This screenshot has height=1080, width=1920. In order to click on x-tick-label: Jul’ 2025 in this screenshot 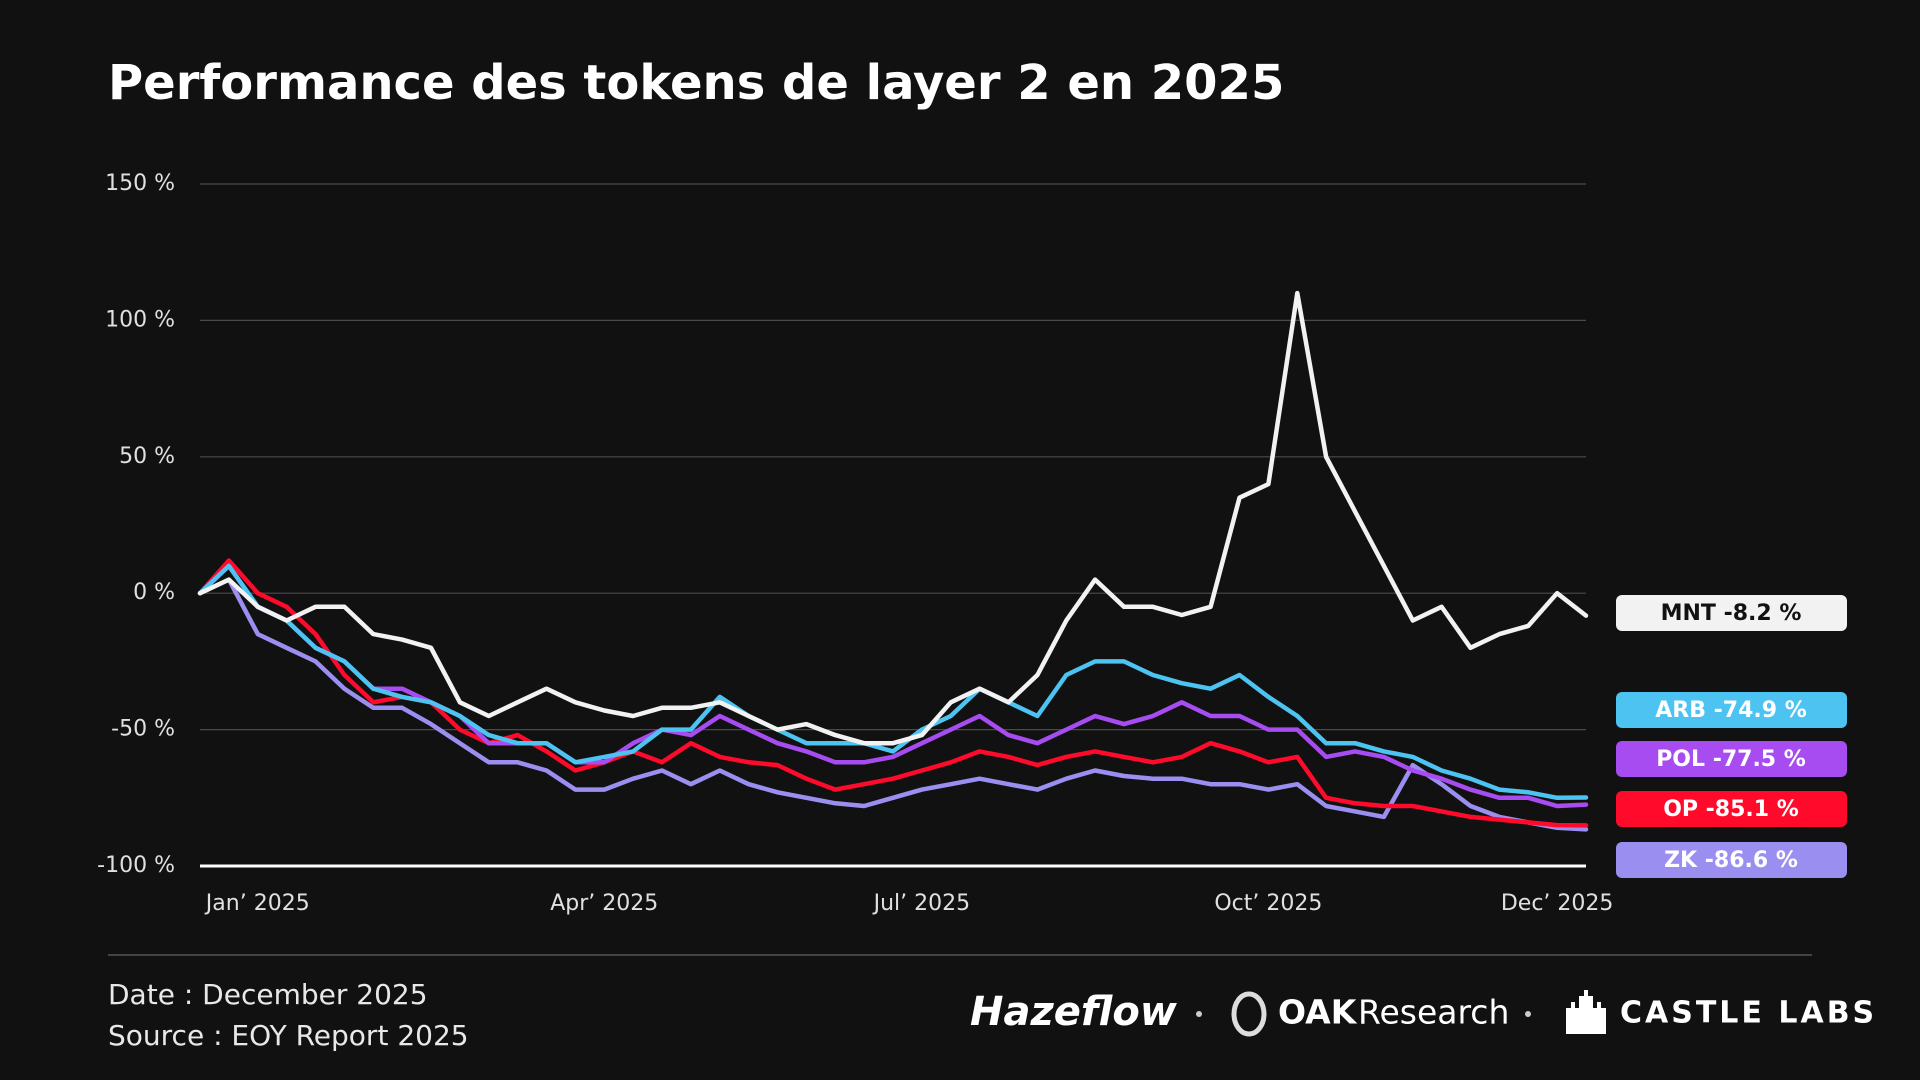, I will do `click(921, 903)`.